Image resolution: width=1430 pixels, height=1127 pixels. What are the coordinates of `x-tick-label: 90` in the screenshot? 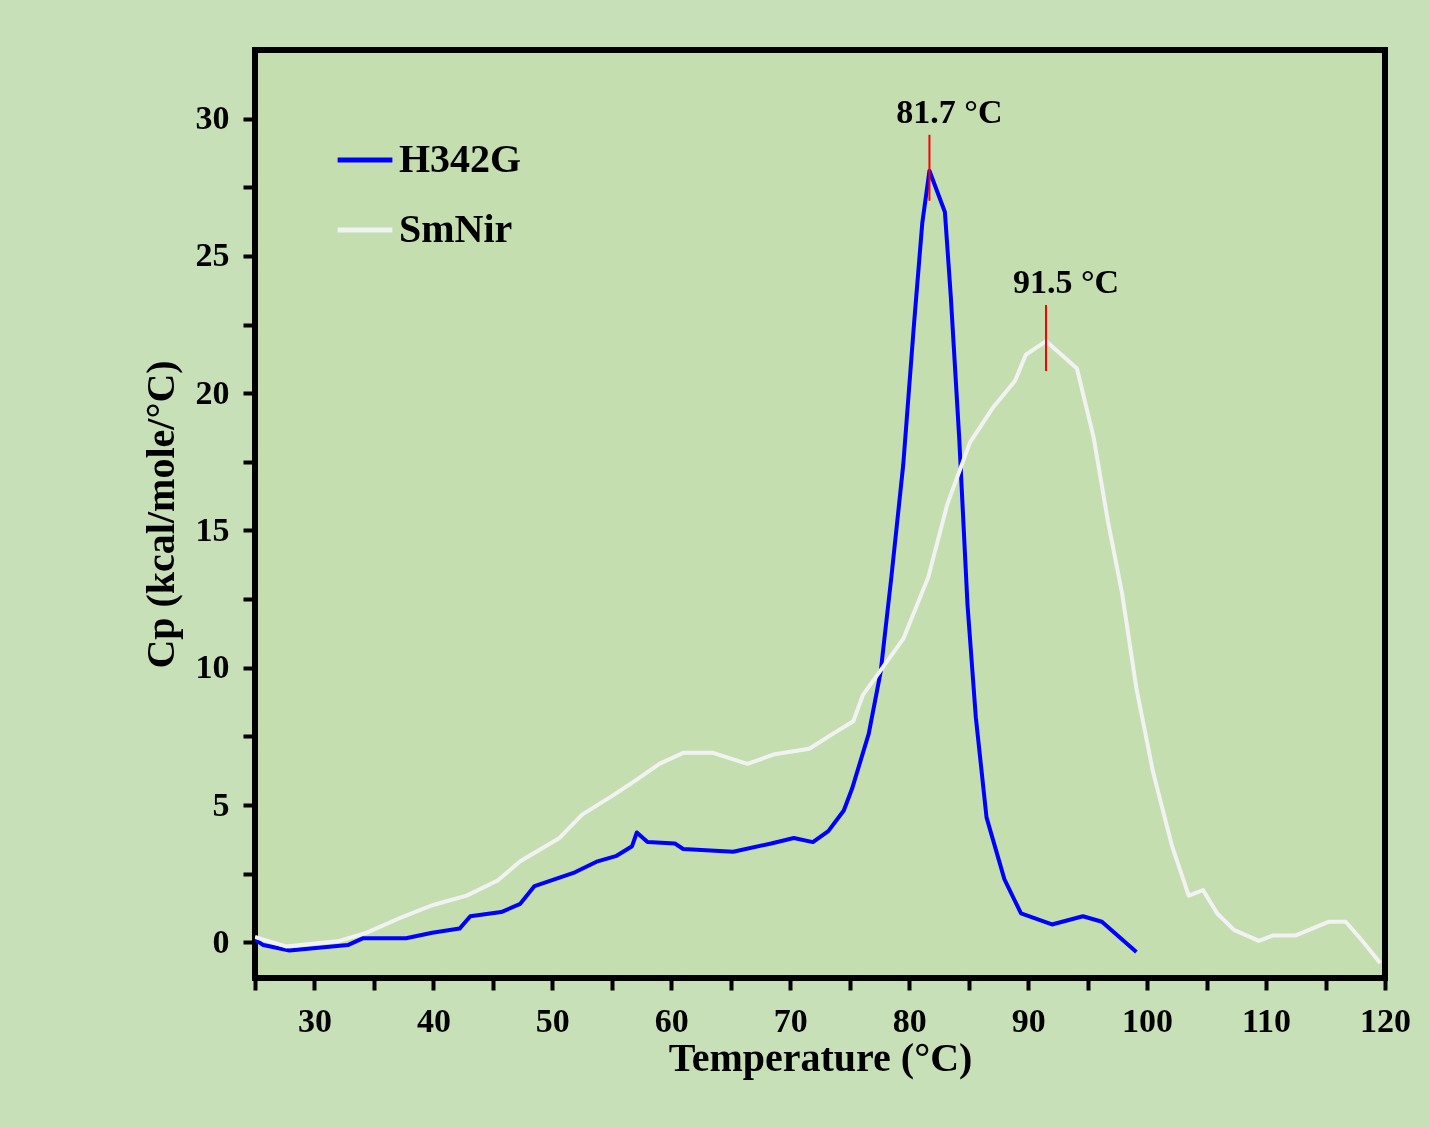 It's located at (1028, 1020).